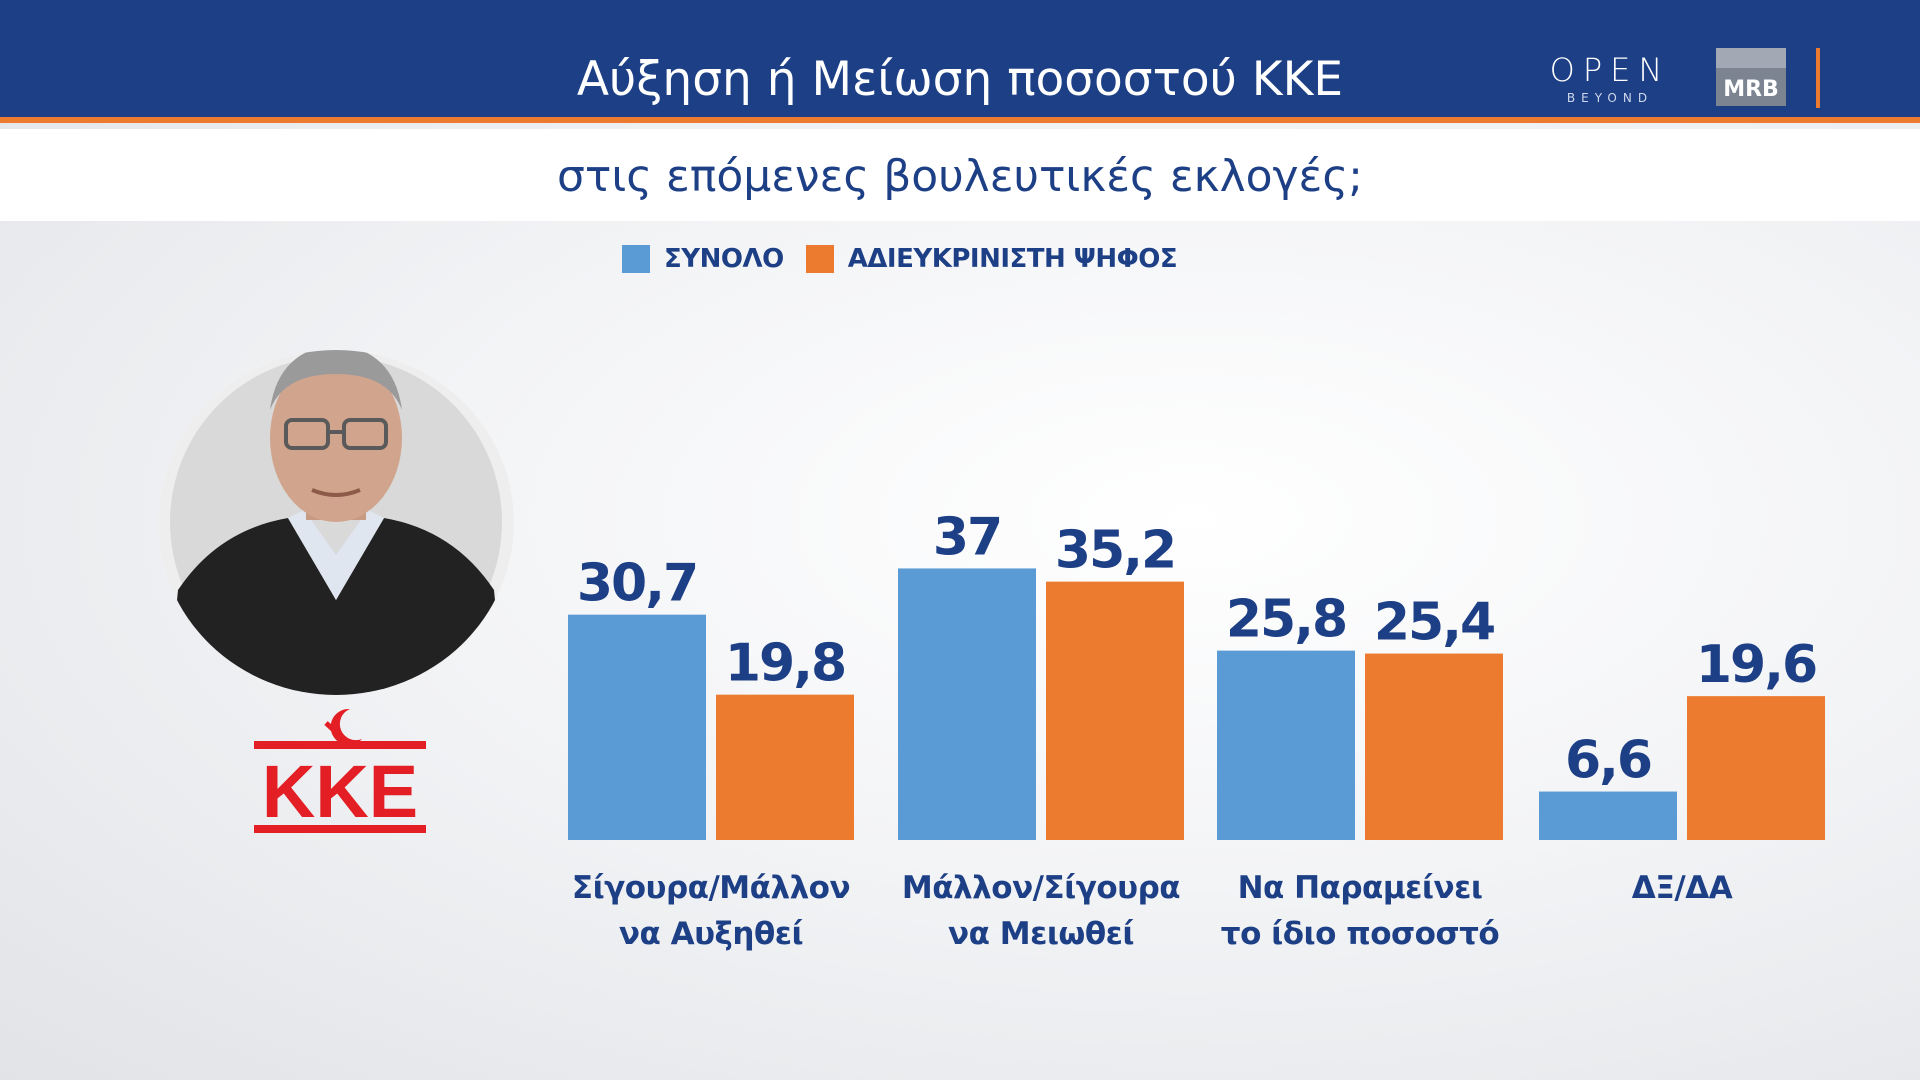 This screenshot has height=1080, width=1920. Describe the element at coordinates (637, 584) in the screenshot. I see `data-label-total-0: 30,7` at that location.